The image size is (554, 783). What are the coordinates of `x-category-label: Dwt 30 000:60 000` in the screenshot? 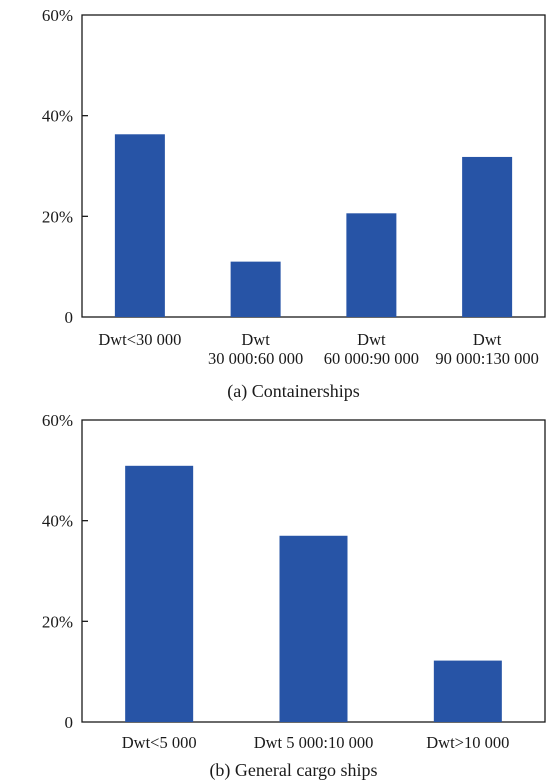 It's located at (255, 349).